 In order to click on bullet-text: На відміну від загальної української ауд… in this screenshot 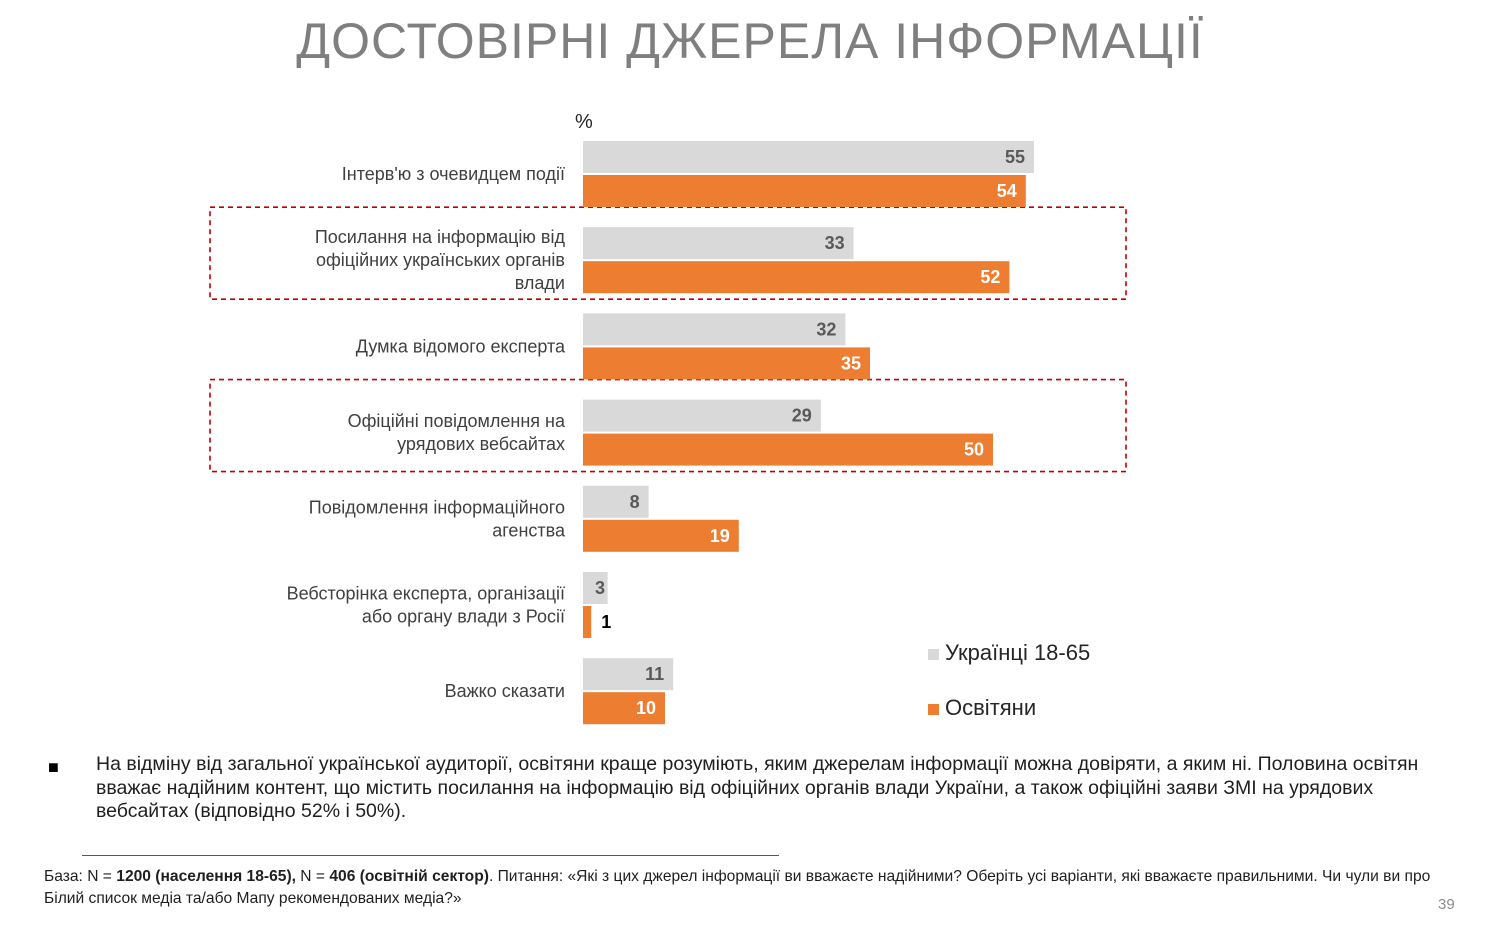, I will do `click(757, 787)`.